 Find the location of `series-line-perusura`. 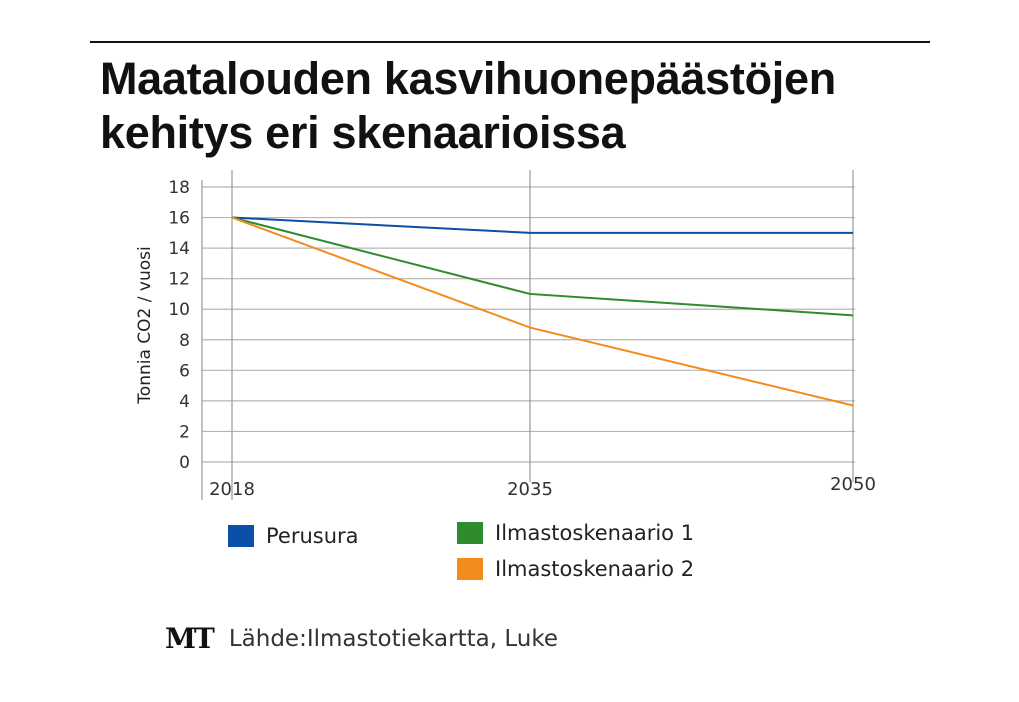

series-line-perusura is located at coordinates (542, 225).